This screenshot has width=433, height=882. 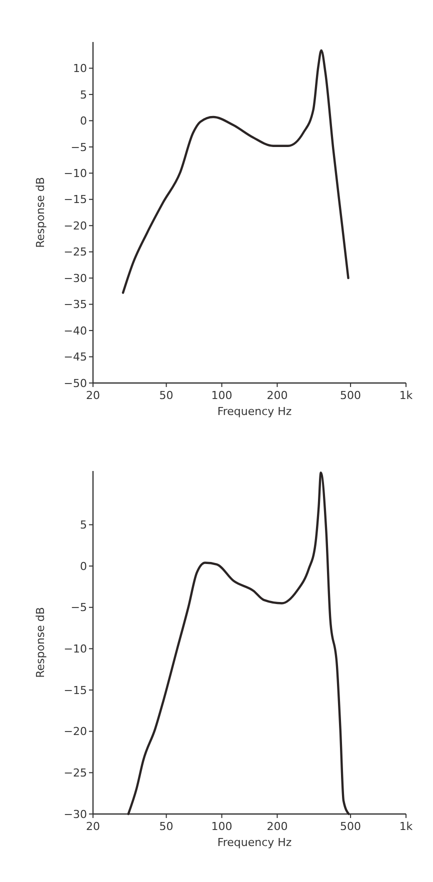 What do you see at coordinates (75, 357) in the screenshot?
I see `y-tick-label: −45` at bounding box center [75, 357].